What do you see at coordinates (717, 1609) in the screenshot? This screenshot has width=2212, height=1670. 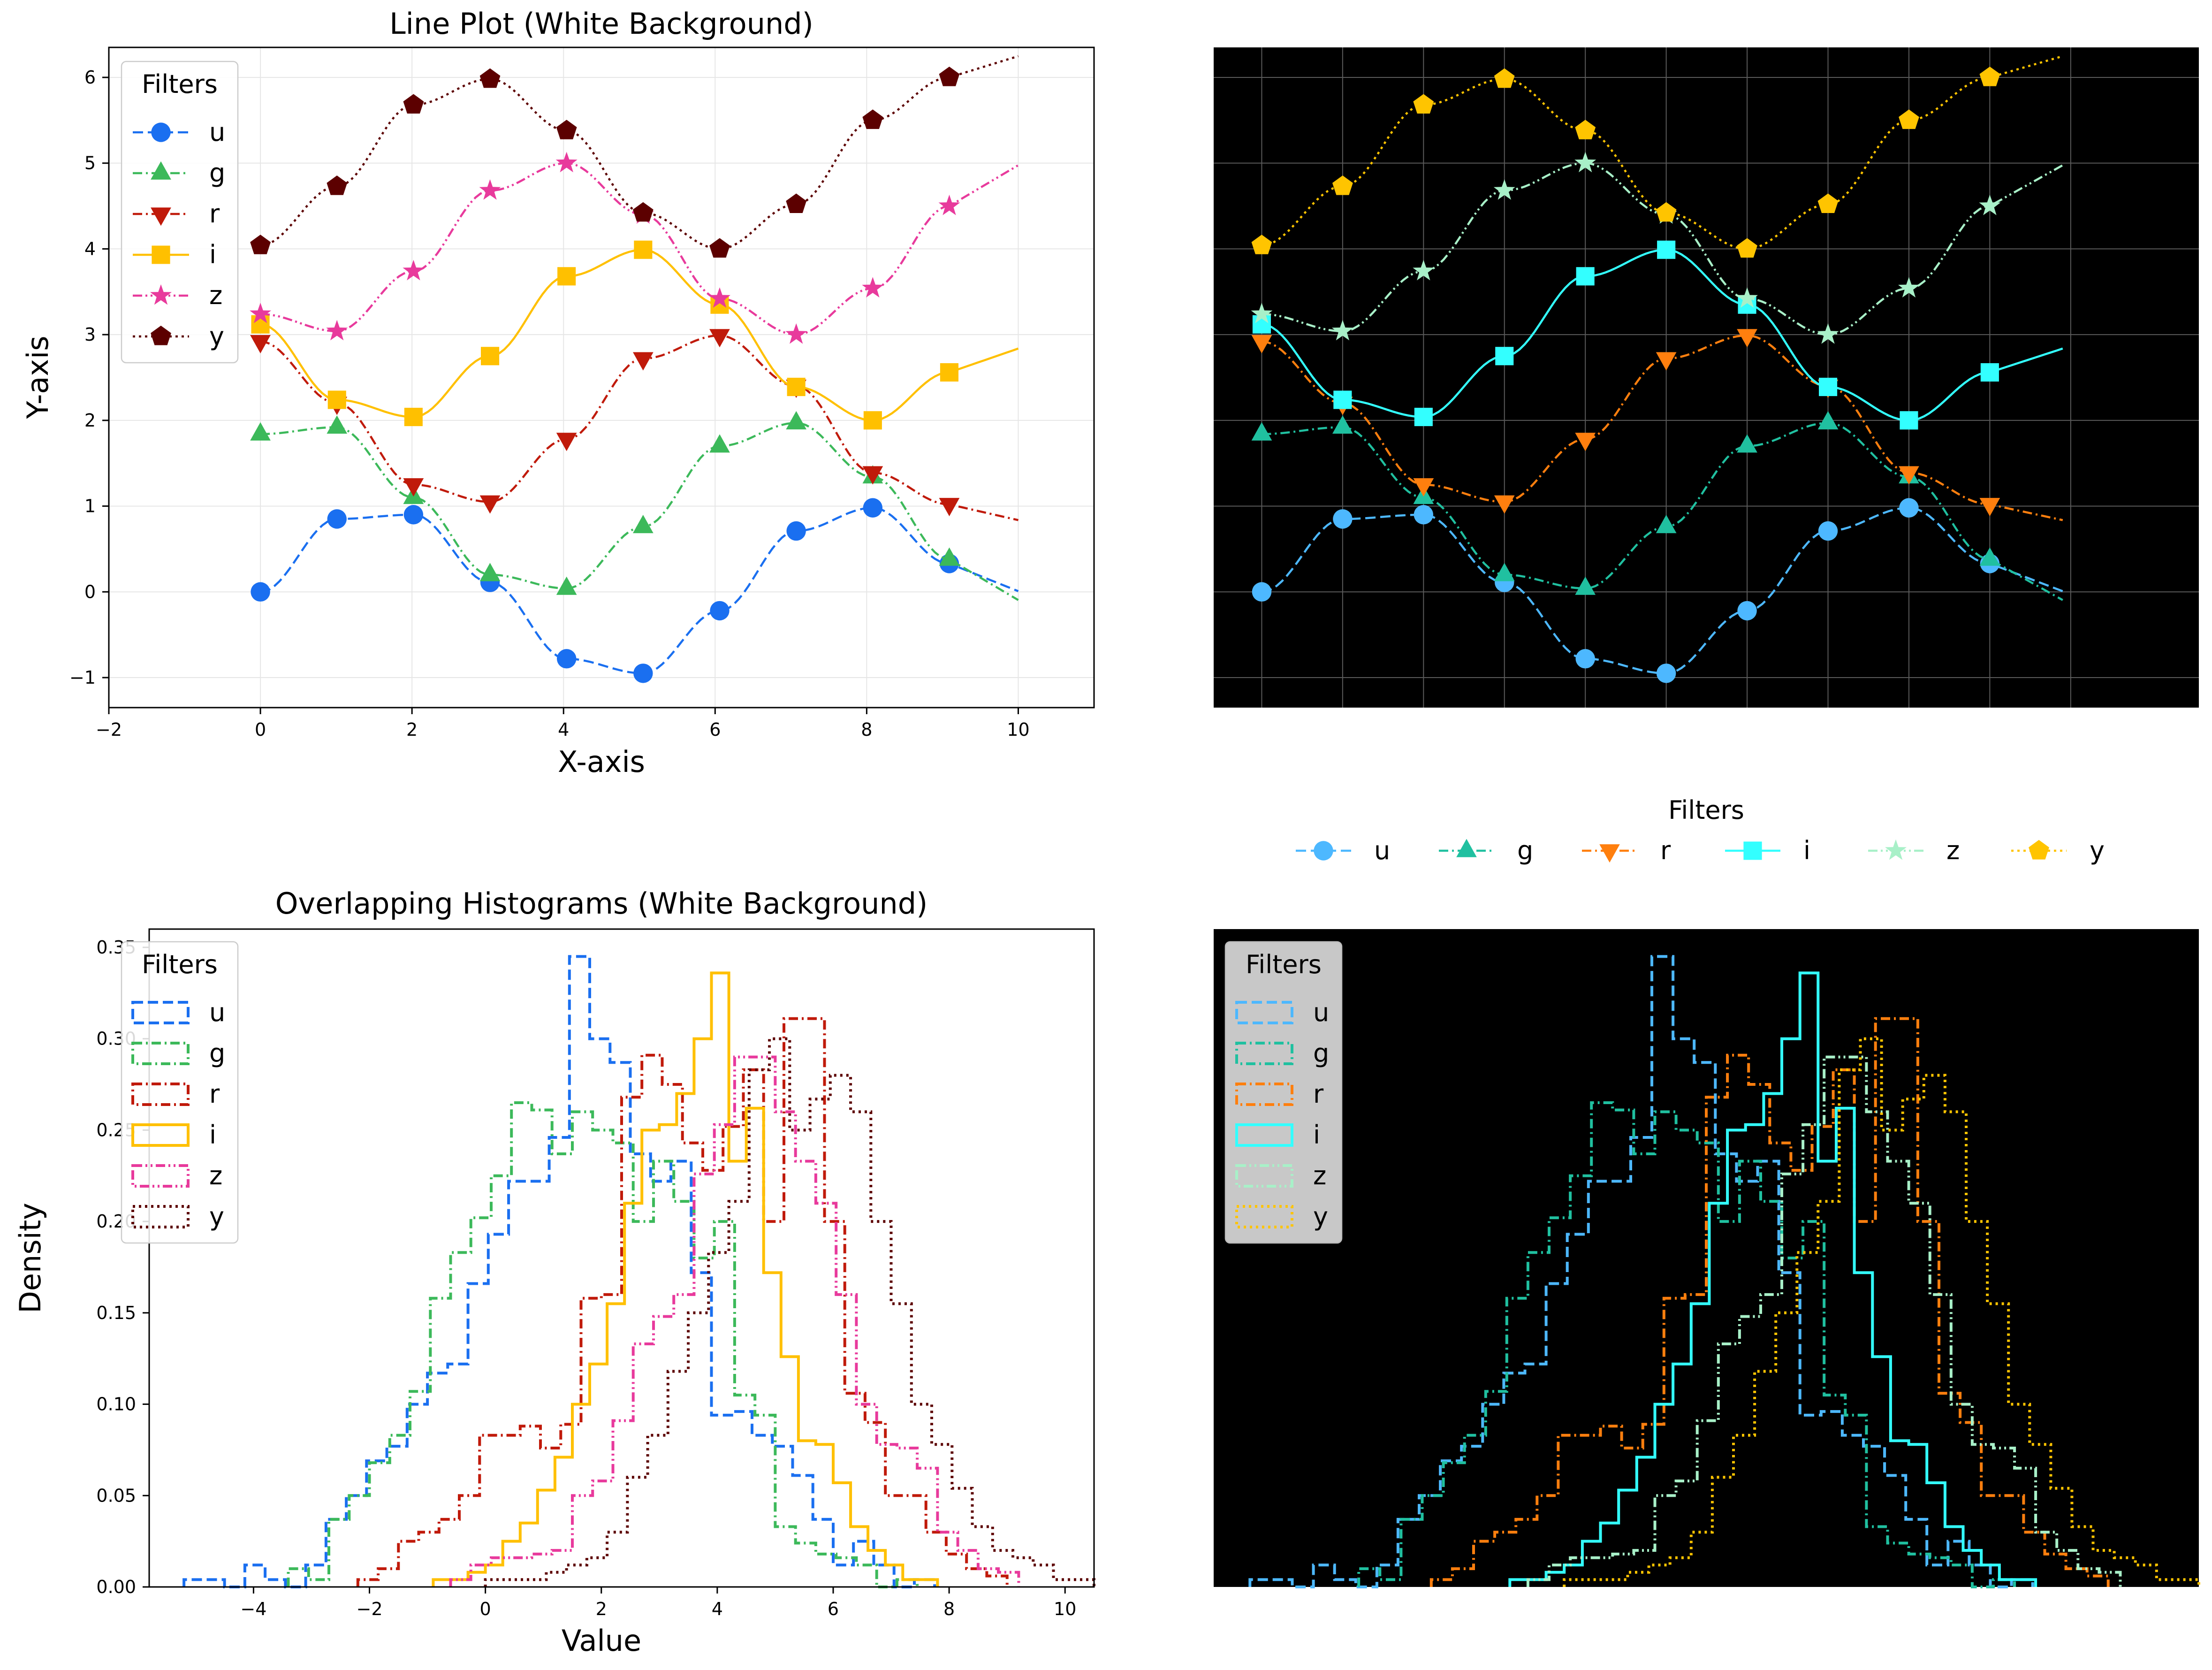 I see `x-tick-label: 4` at bounding box center [717, 1609].